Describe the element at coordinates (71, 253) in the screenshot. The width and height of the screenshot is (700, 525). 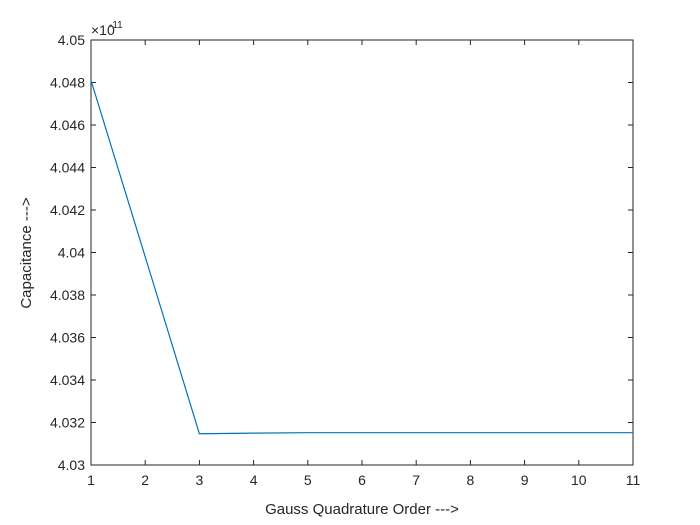
I see `y-tick-label: 4.04` at that location.